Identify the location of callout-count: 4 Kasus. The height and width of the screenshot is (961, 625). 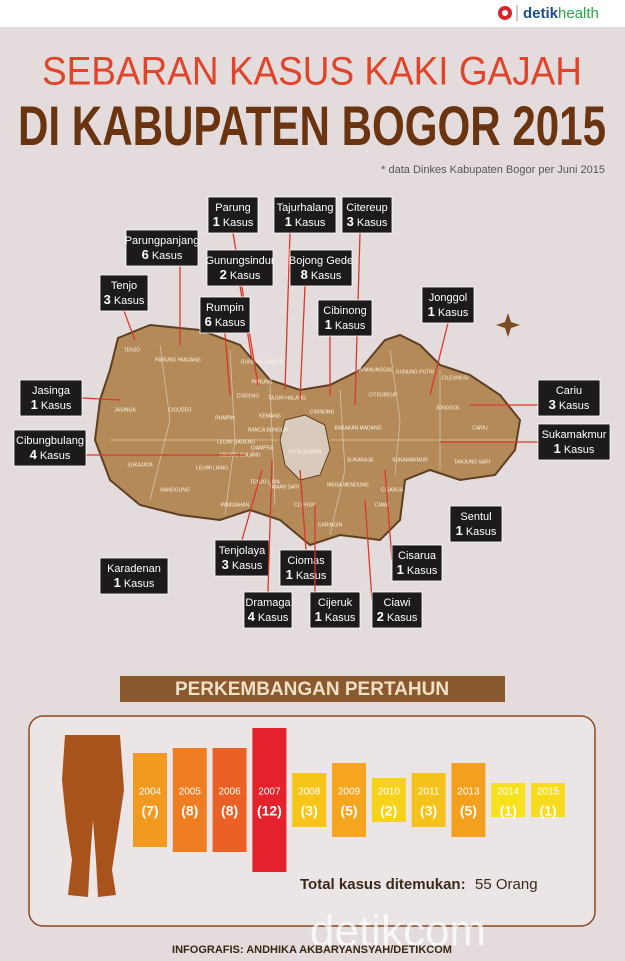
(268, 616).